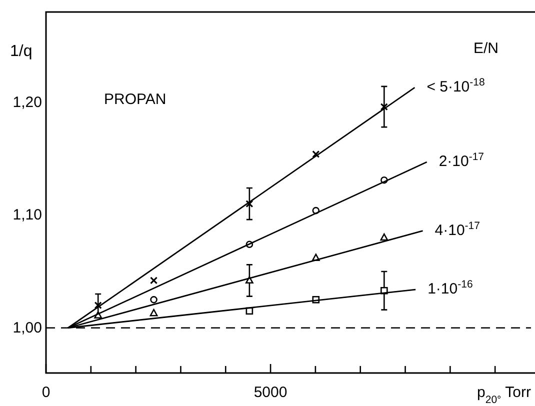 This screenshot has width=535, height=406. Describe the element at coordinates (27, 215) in the screenshot. I see `y-tick-label: 1,10` at that location.